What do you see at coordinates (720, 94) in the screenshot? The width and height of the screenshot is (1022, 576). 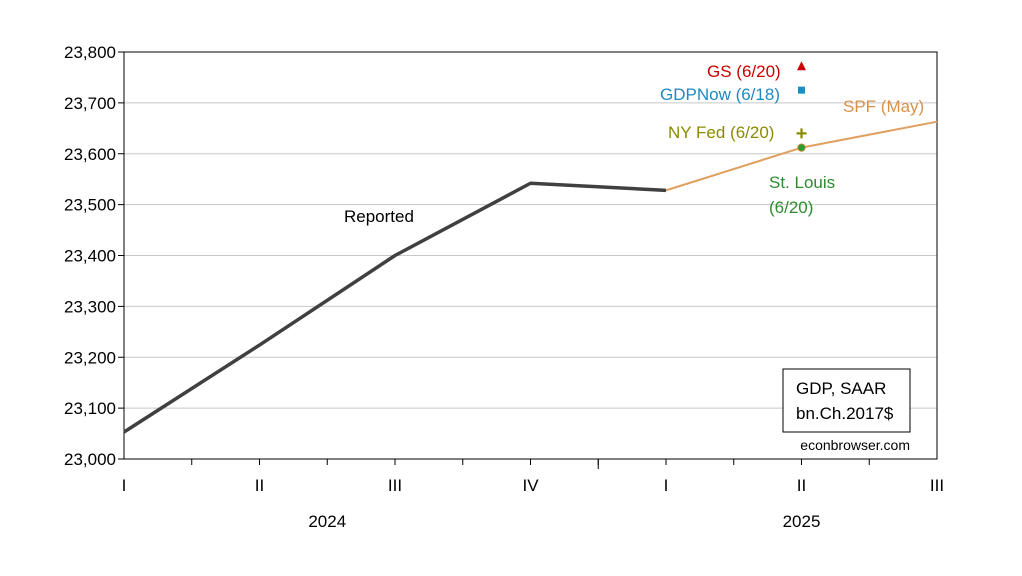 I see `gdpnow-label: GDPNow (6/18)` at bounding box center [720, 94].